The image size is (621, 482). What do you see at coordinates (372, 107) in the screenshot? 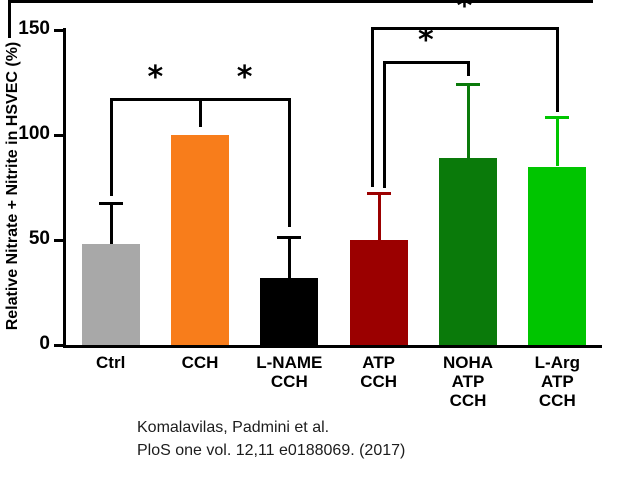
I see `sig-bracket-3-left-tick` at bounding box center [372, 107].